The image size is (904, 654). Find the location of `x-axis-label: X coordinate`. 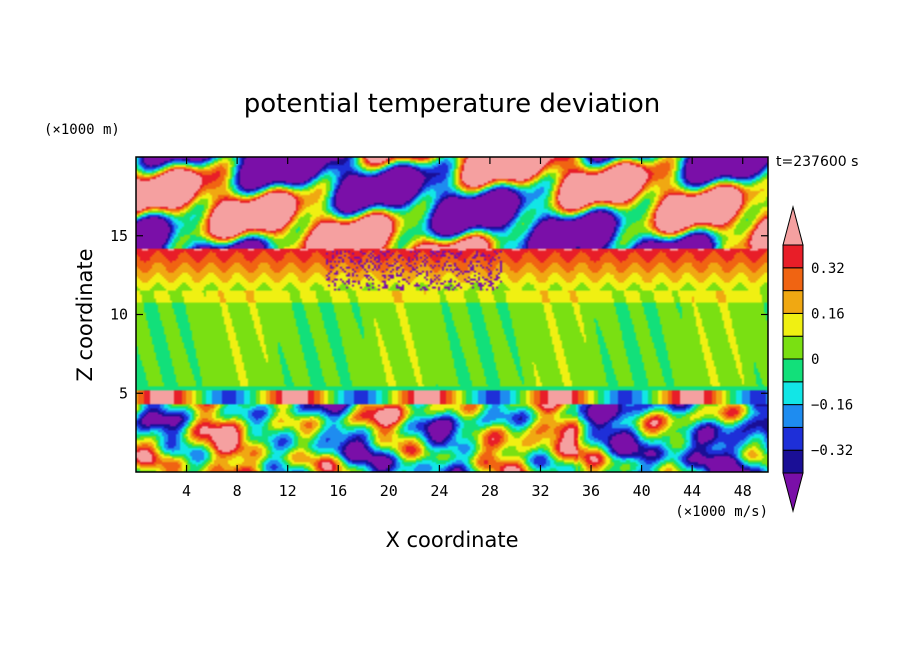

x-axis-label: X coordinate is located at coordinates (451, 540).